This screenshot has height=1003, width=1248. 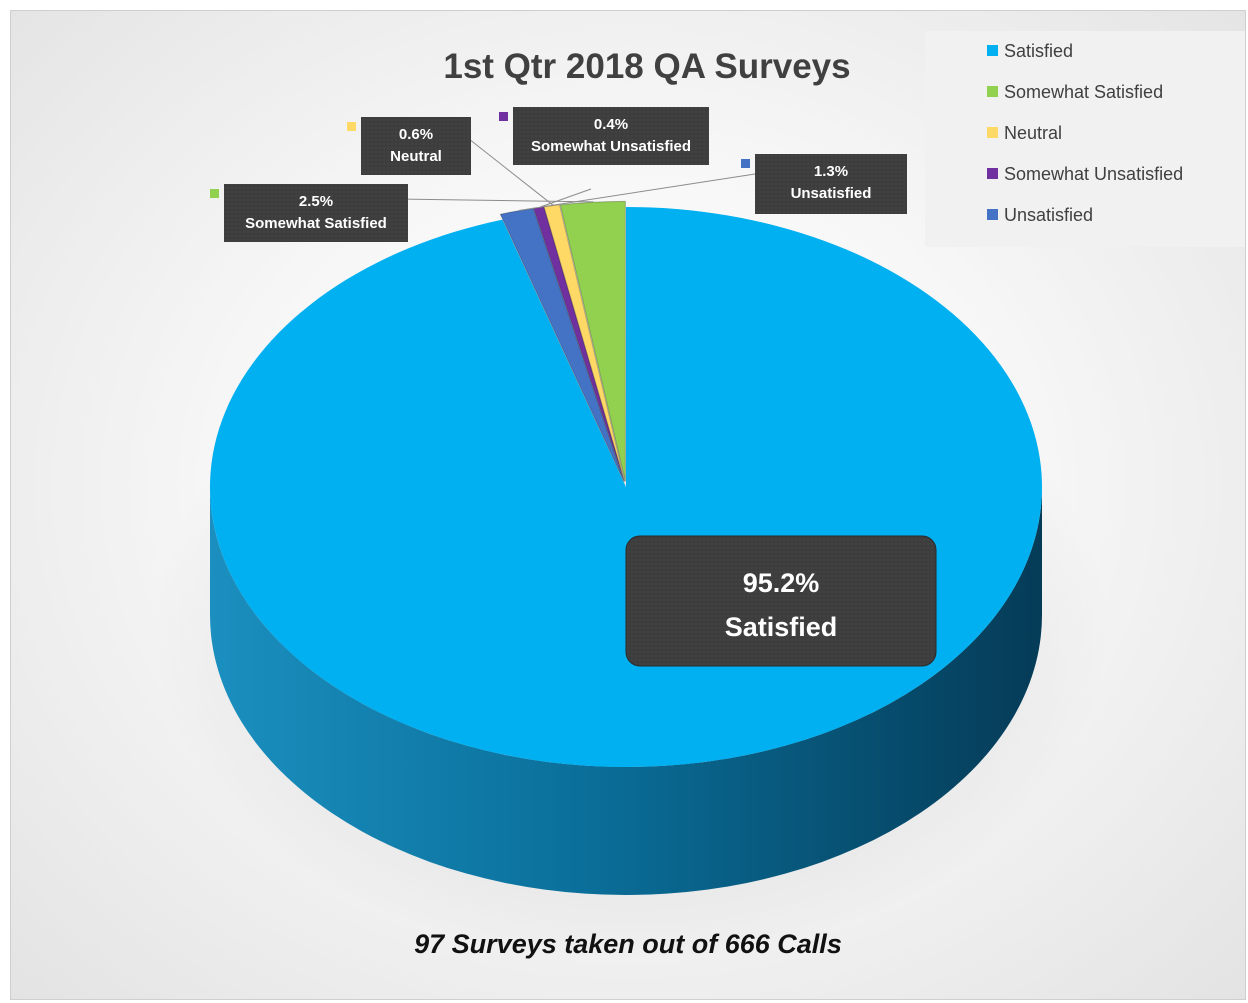 What do you see at coordinates (416, 134) in the screenshot?
I see `data-label-value: 0.6%` at bounding box center [416, 134].